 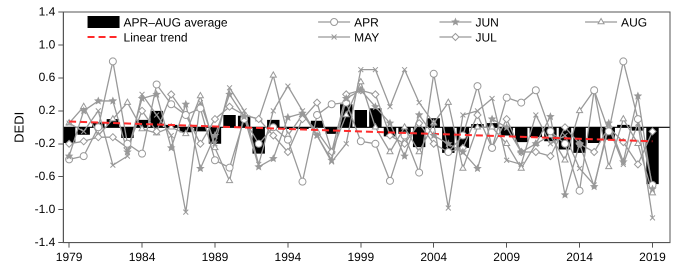 What do you see at coordinates (434, 257) in the screenshot?
I see `x-tick-label: 2004` at bounding box center [434, 257].